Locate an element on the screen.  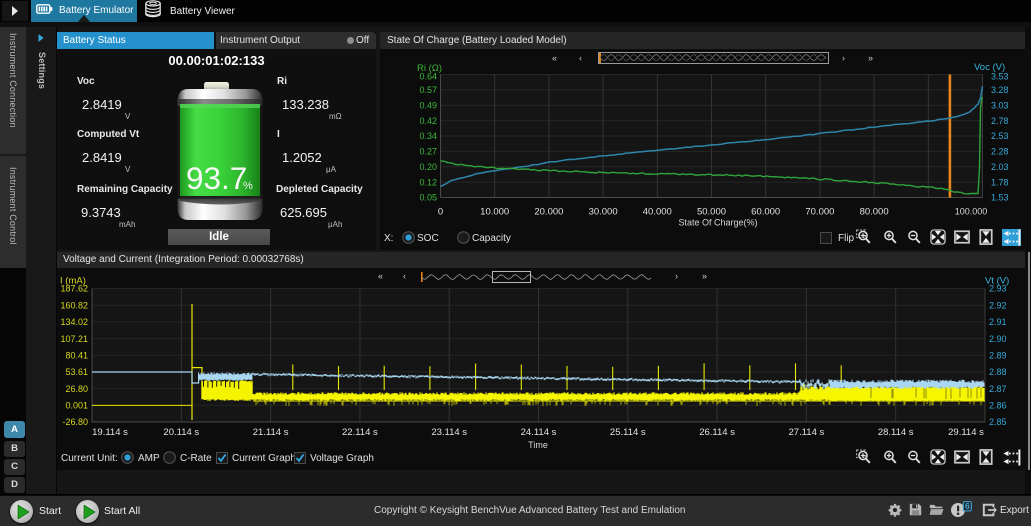
svg-text: 2.89 is located at coordinates (998, 356).